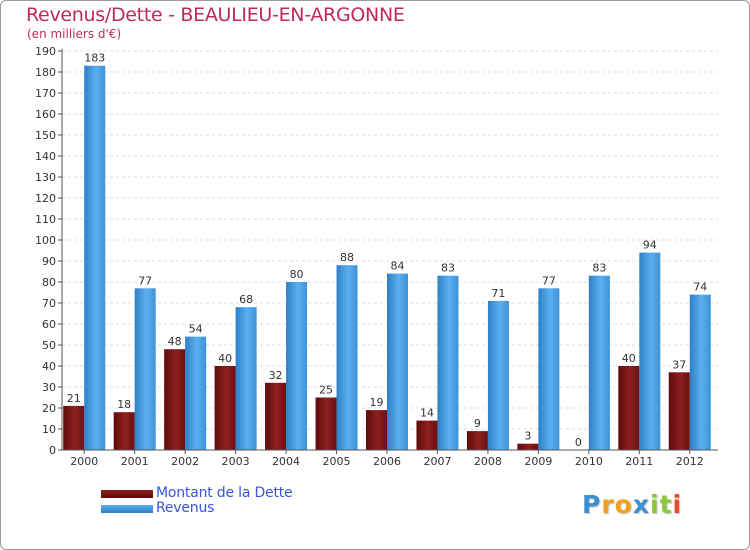  Describe the element at coordinates (326, 390) in the screenshot. I see `data-label: 25` at that location.